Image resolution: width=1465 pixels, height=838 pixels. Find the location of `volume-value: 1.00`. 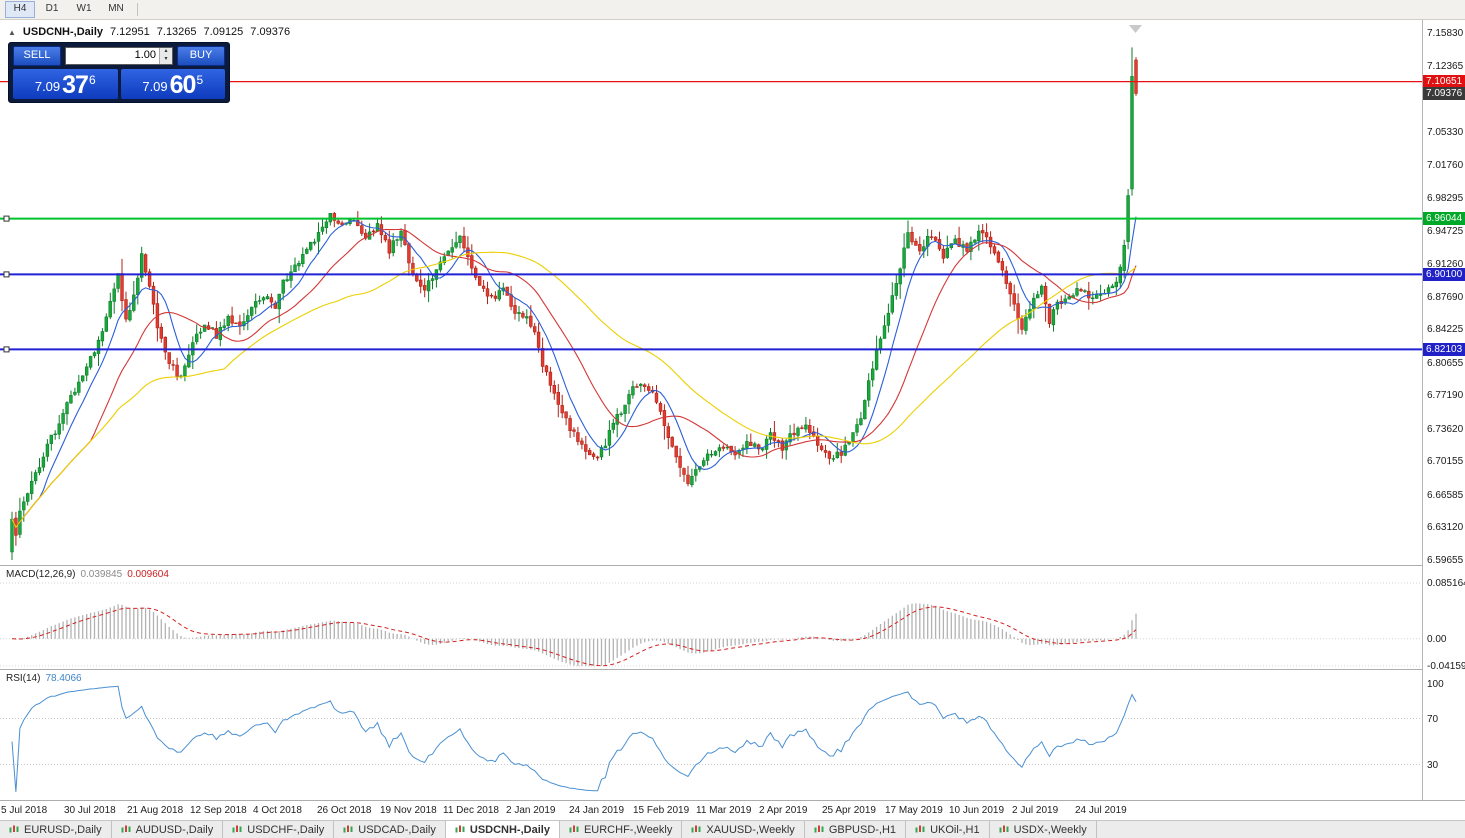

volume-value: 1.00 is located at coordinates (145, 55).